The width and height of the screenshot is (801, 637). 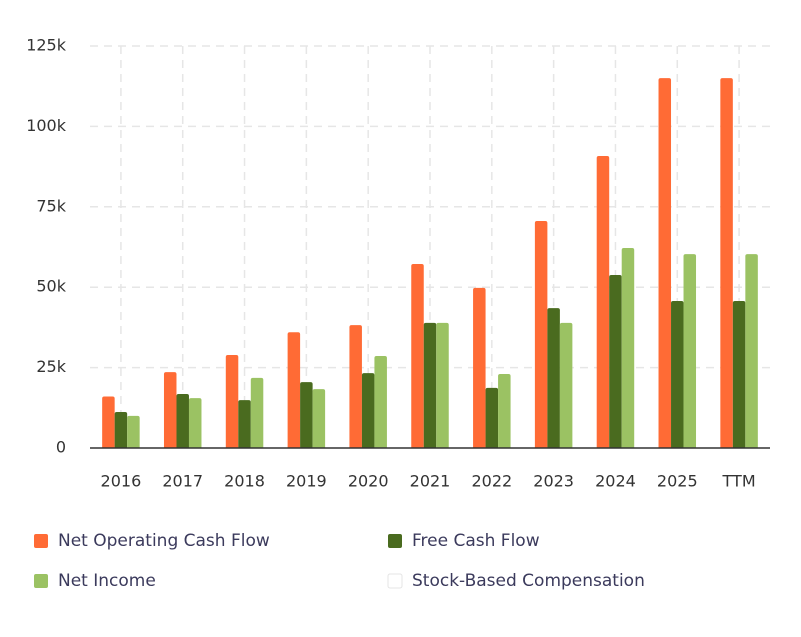 I want to click on y-tick-label: 50k, so click(x=51, y=286).